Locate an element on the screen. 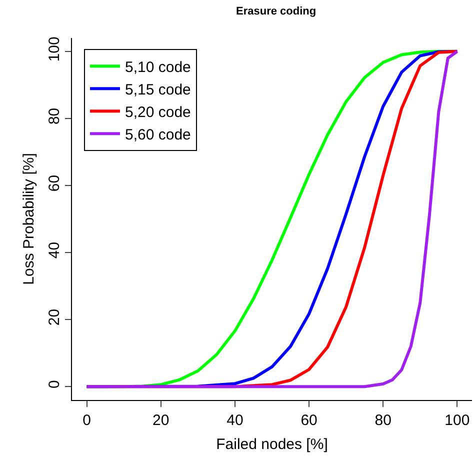 The width and height of the screenshot is (476, 463). x-tick-label: 60 is located at coordinates (309, 420).